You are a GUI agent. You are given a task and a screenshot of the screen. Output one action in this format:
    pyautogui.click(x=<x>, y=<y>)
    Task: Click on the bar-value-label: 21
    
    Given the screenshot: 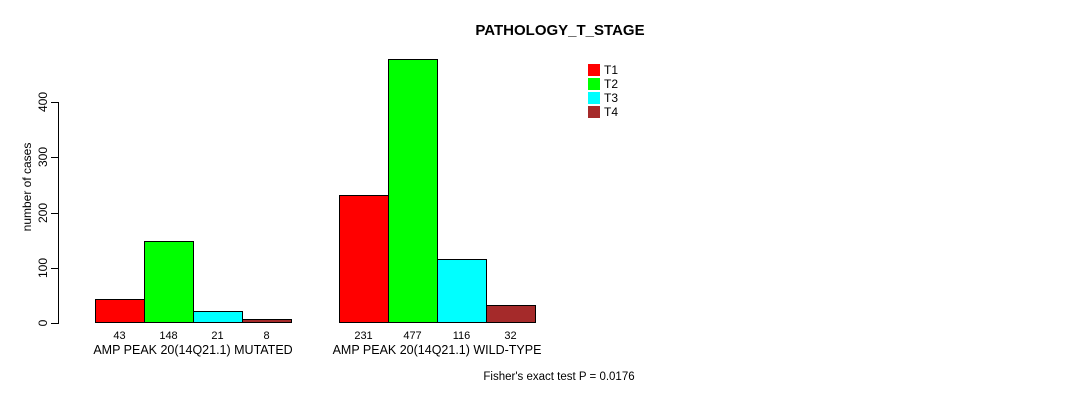 What is the action you would take?
    pyautogui.click(x=217, y=336)
    